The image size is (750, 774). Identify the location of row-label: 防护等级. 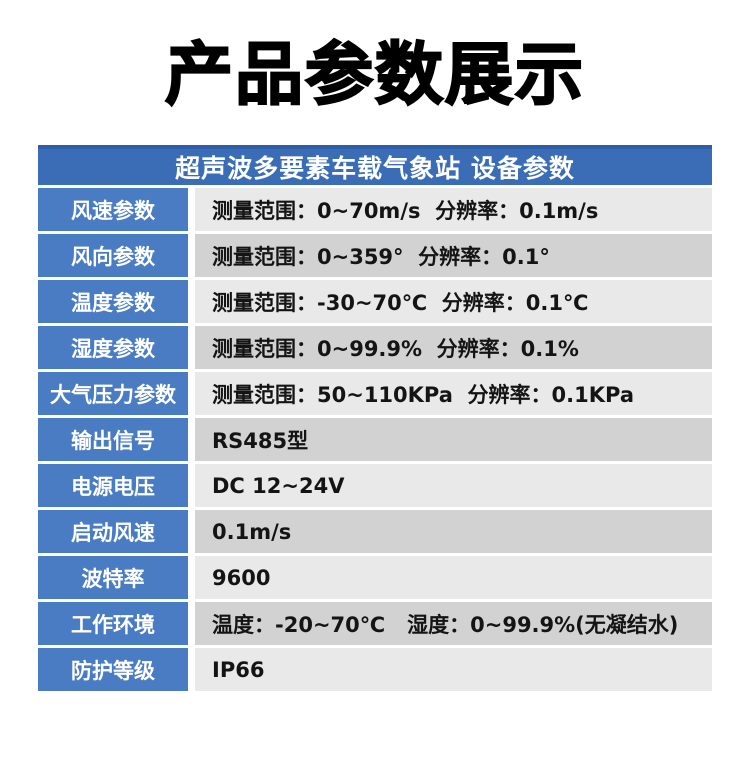
(113, 669).